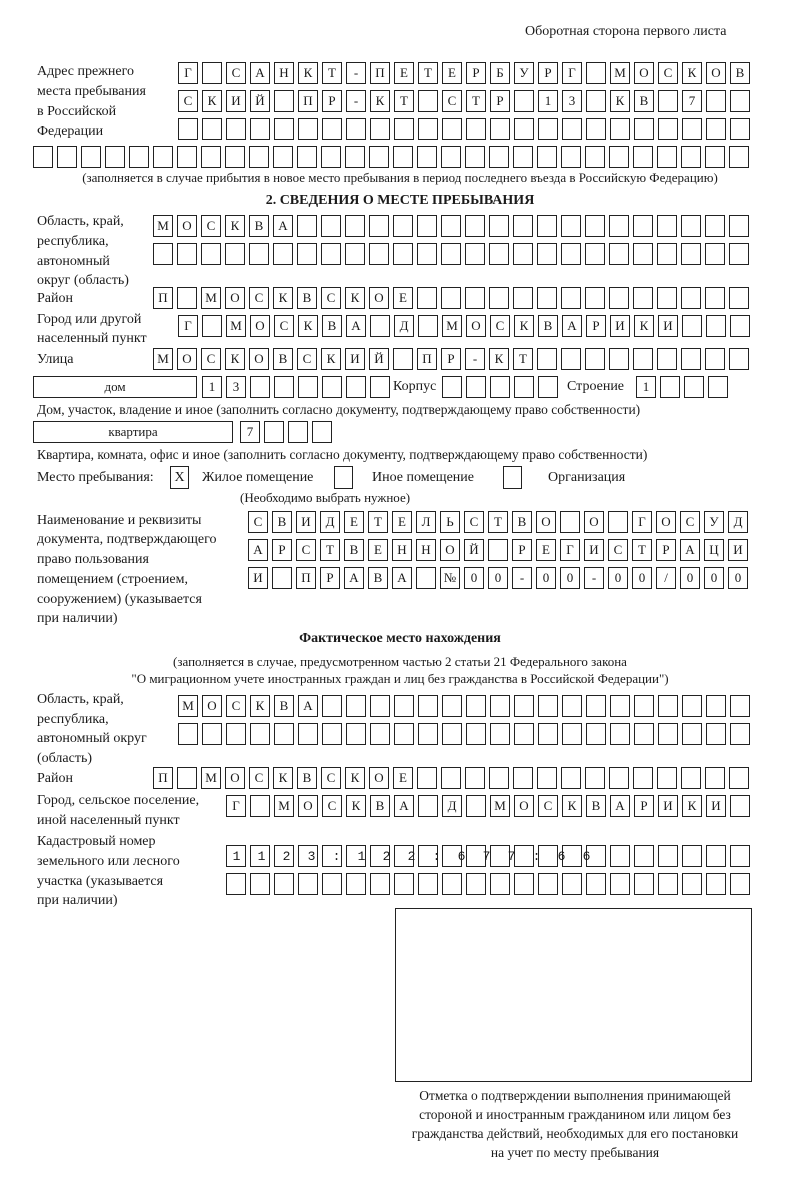 The width and height of the screenshot is (800, 1180). I want to click on char-cell: 1, so click(548, 101).